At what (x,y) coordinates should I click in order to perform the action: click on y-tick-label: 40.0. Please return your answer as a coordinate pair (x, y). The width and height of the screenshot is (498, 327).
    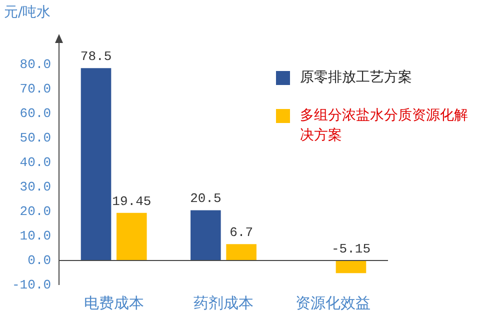
    Looking at the image, I should click on (36, 162).